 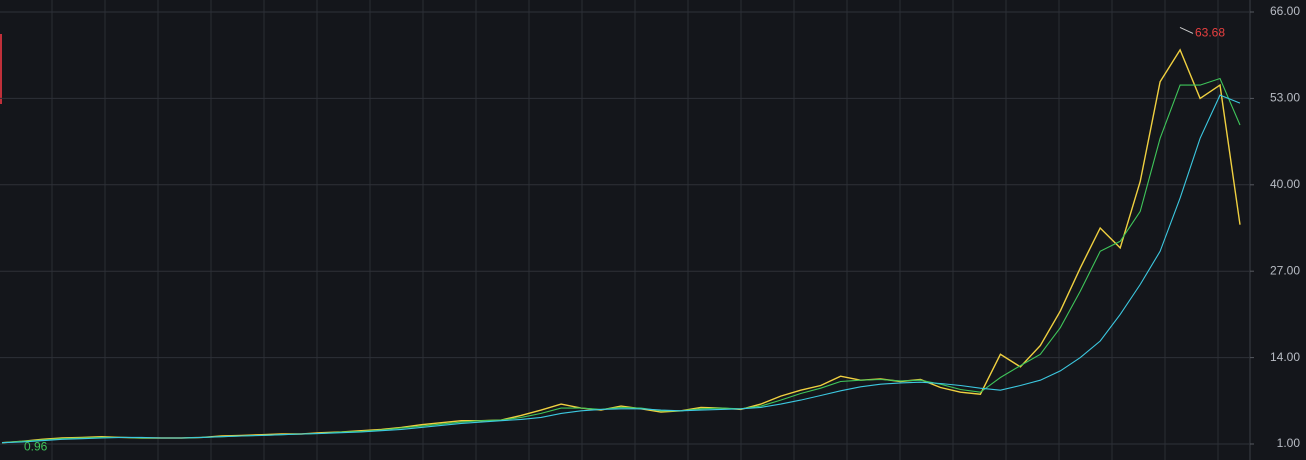 What do you see at coordinates (1289, 443) in the screenshot?
I see `y-tick-label: 1.00` at bounding box center [1289, 443].